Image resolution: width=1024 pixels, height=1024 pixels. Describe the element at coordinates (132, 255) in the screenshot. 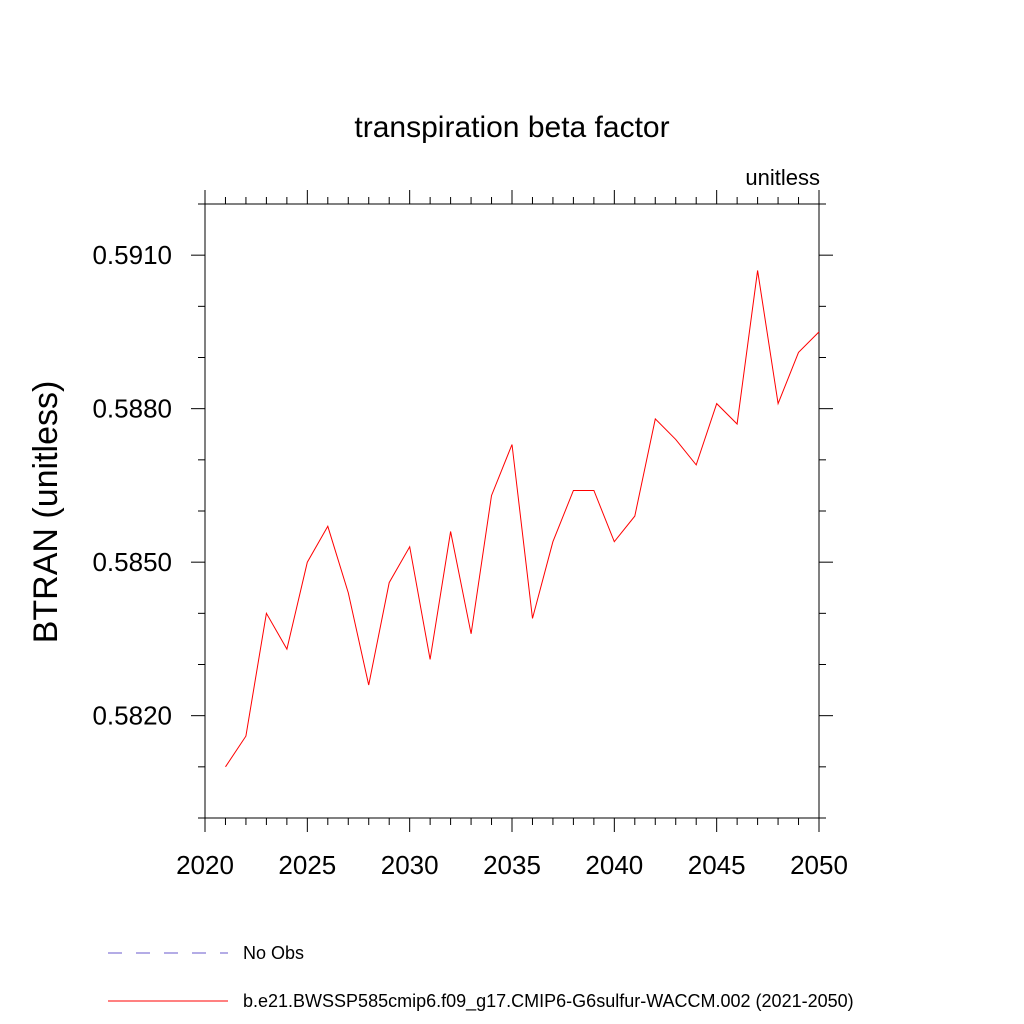

I see `y-tick-label: 0.5910` at that location.